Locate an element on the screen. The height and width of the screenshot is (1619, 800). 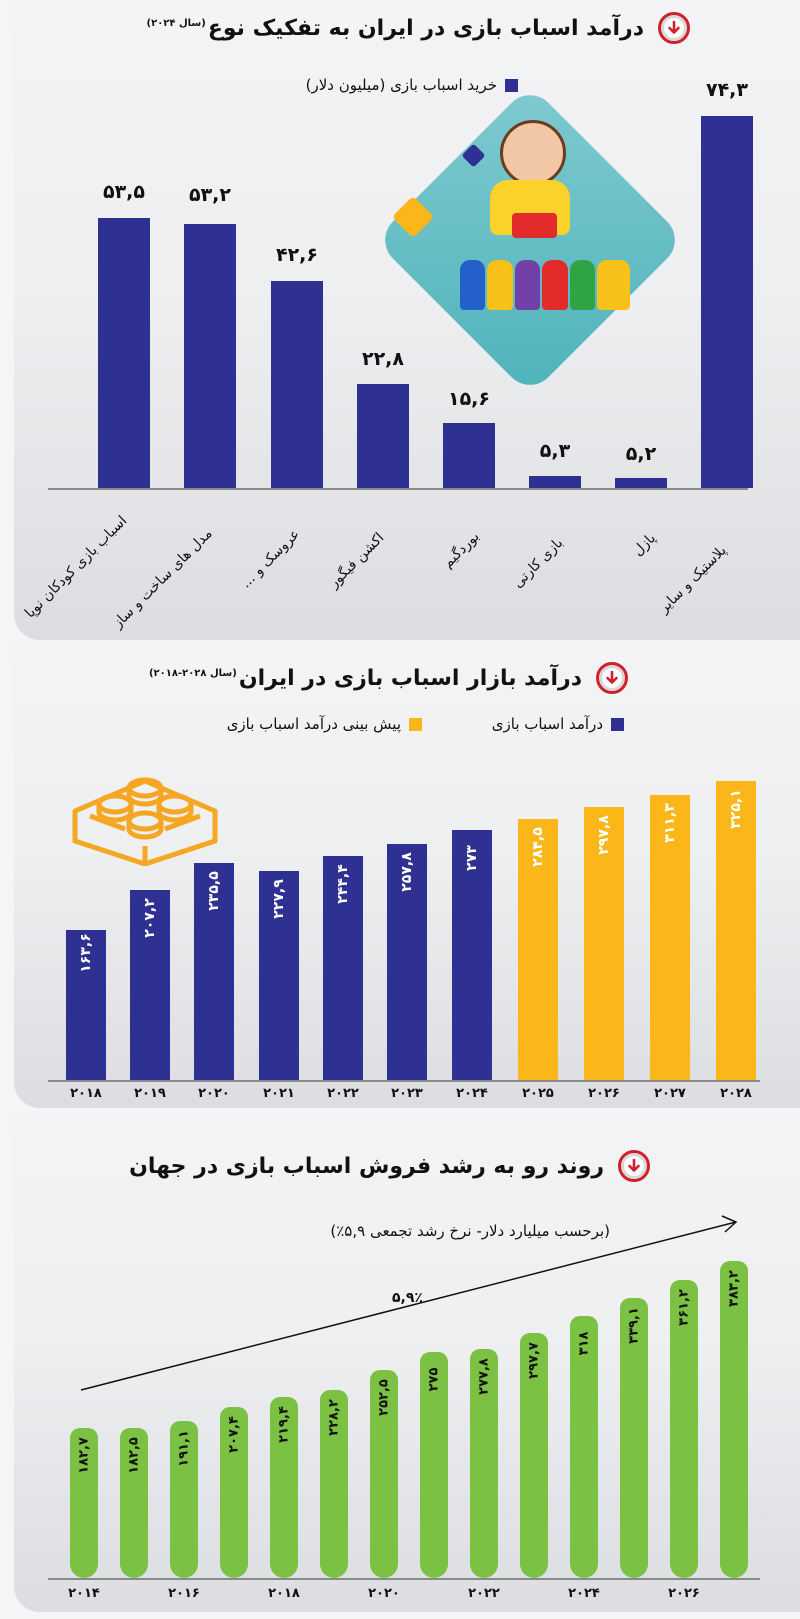
chart2-x-axis is located at coordinates (404, 1081).